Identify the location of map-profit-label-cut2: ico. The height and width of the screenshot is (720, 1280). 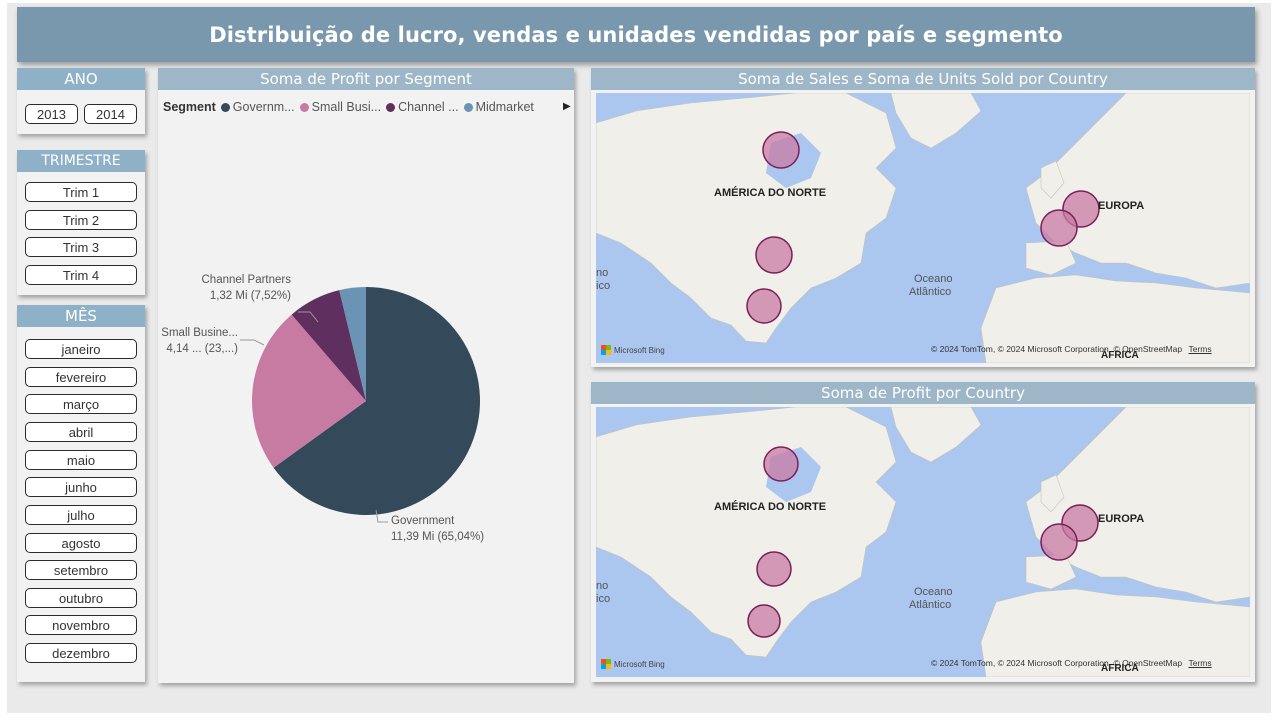
(603, 599).